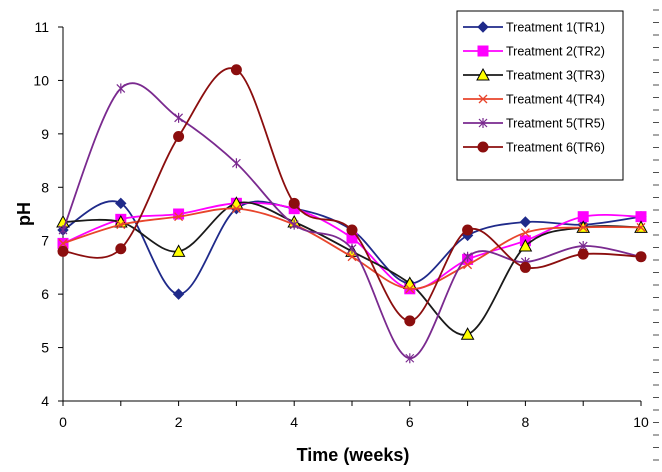 This screenshot has height=472, width=662. I want to click on x-axis-title: Time (weeks), so click(353, 455).